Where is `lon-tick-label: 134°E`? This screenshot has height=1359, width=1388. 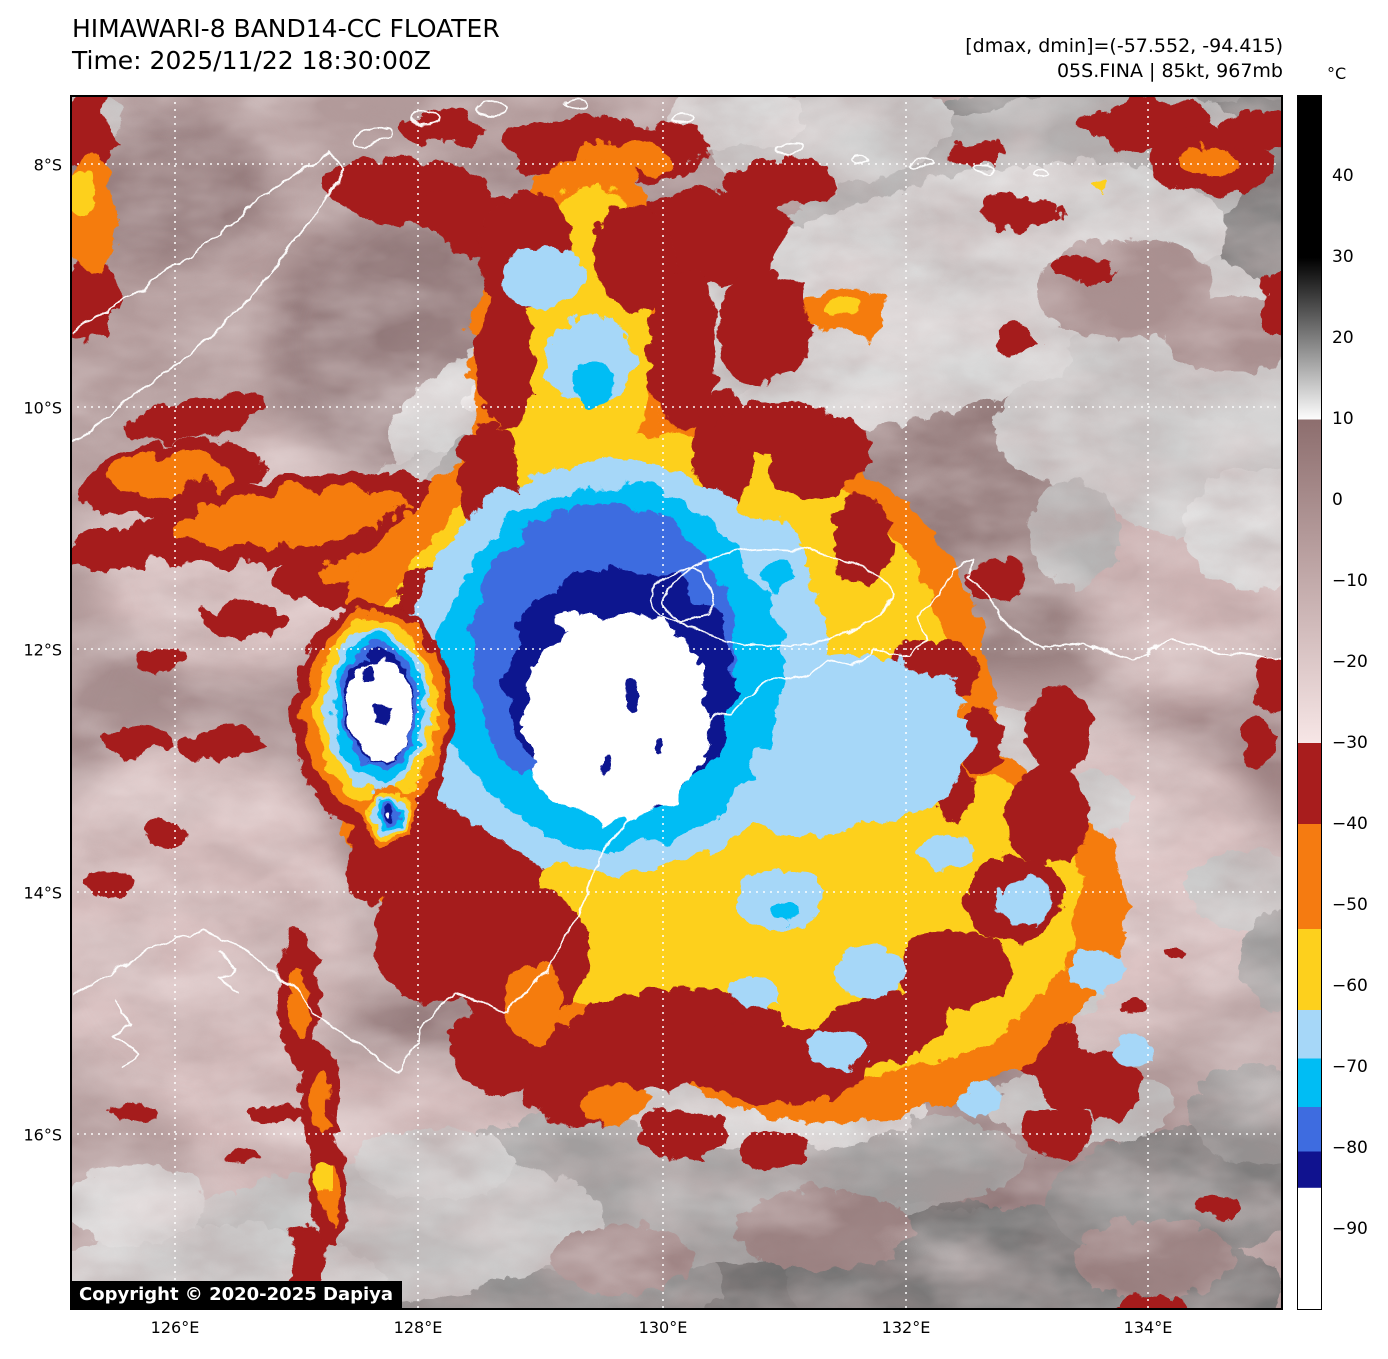 lon-tick-label: 134°E is located at coordinates (1148, 1327).